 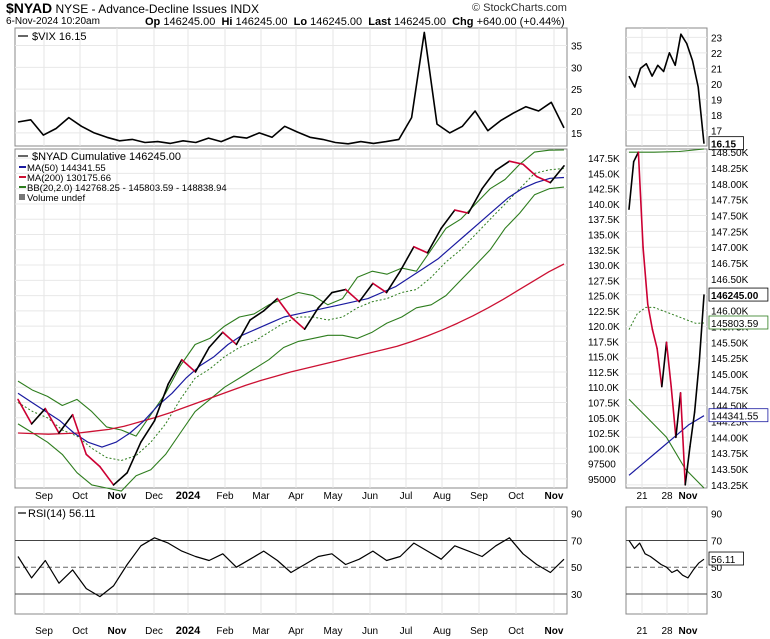 What do you see at coordinates (717, 131) in the screenshot?
I see `y-tick-zvix-6: 17` at bounding box center [717, 131].